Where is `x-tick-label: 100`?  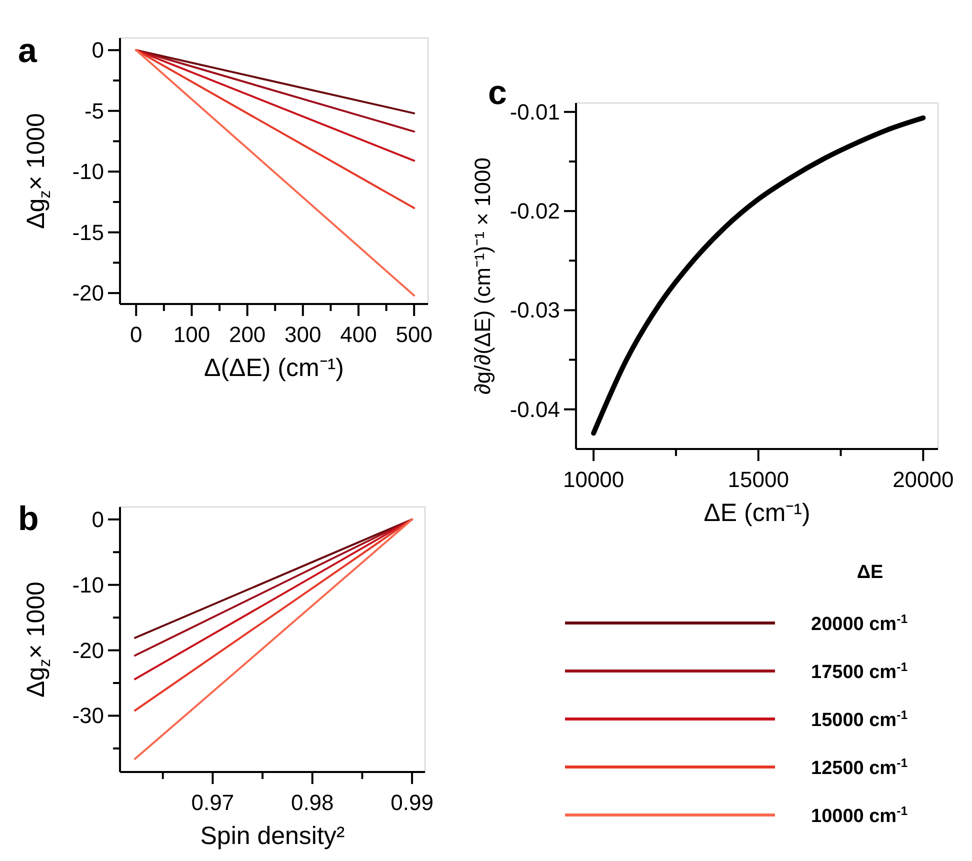
x-tick-label: 100 is located at coordinates (191, 334).